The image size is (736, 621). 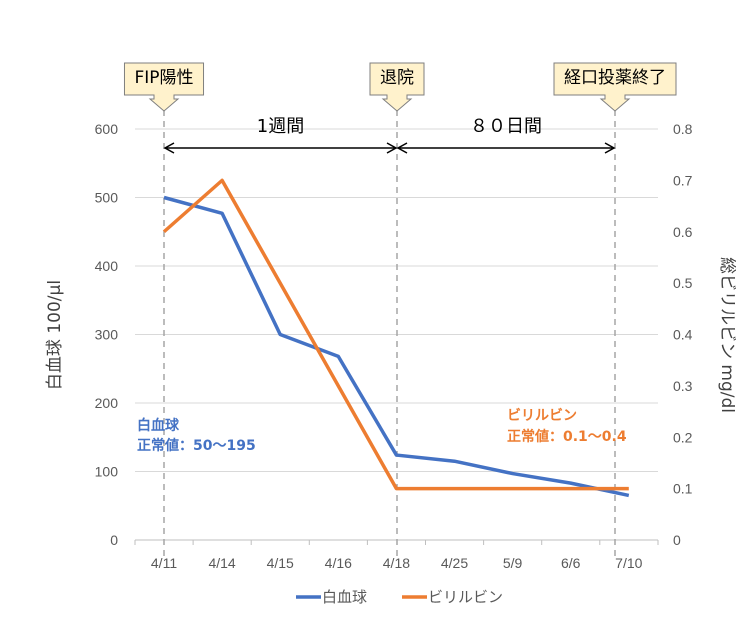 What do you see at coordinates (107, 198) in the screenshot?
I see `y-tick-label: 500` at bounding box center [107, 198].